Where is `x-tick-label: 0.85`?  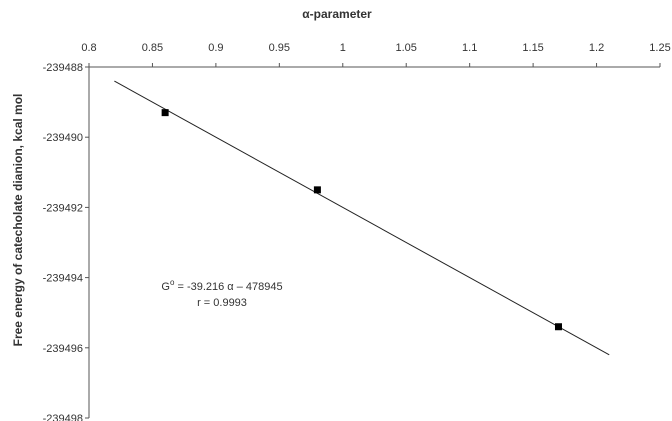 x-tick-label: 0.85 is located at coordinates (152, 48).